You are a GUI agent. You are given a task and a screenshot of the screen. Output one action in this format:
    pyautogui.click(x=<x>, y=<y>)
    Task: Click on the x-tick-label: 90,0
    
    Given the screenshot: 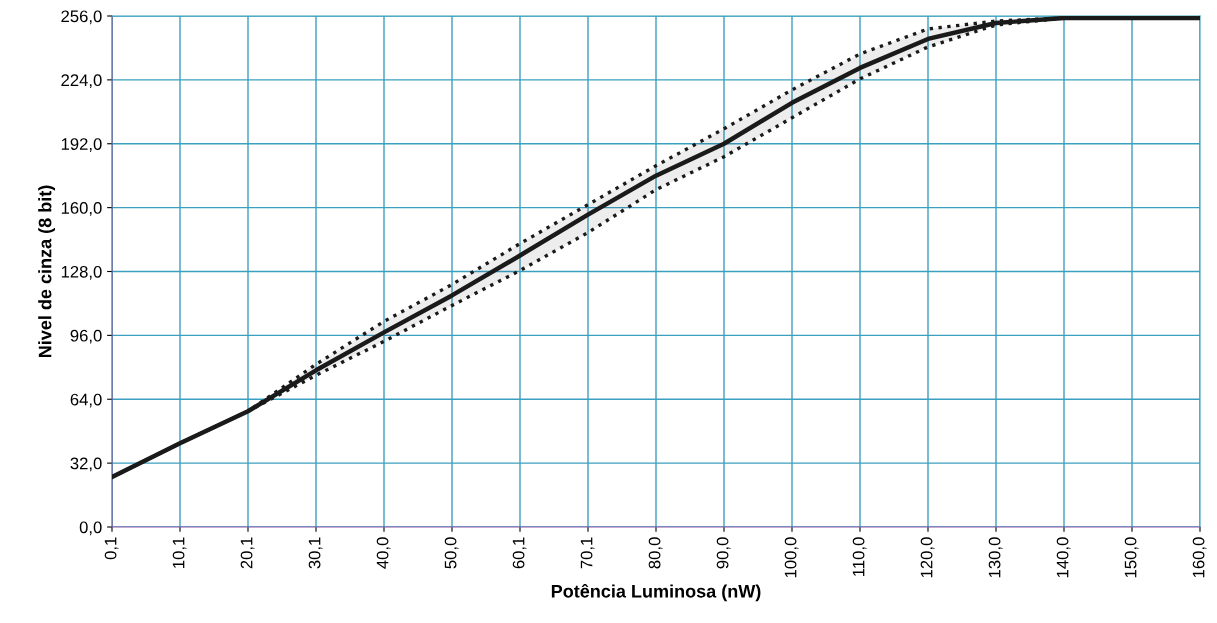 What is the action you would take?
    pyautogui.click(x=723, y=553)
    